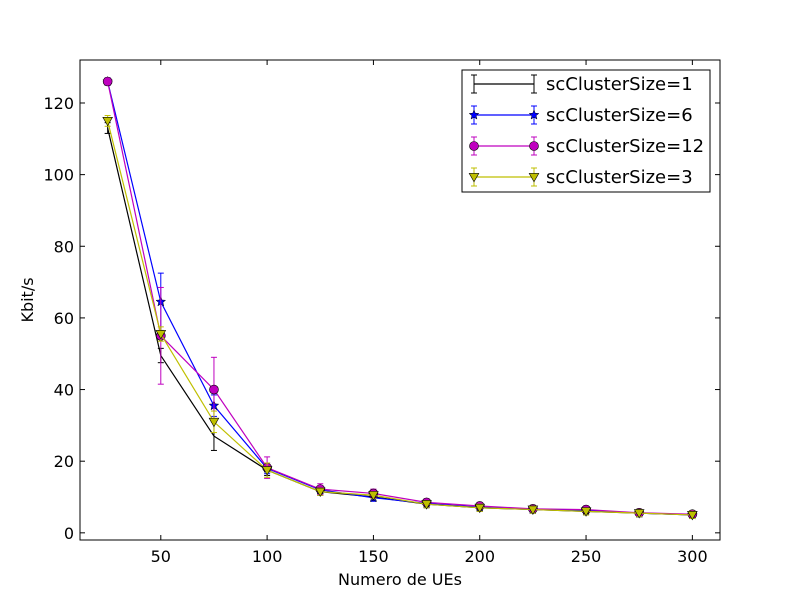  I want to click on x-tick-label: 100, so click(267, 556).